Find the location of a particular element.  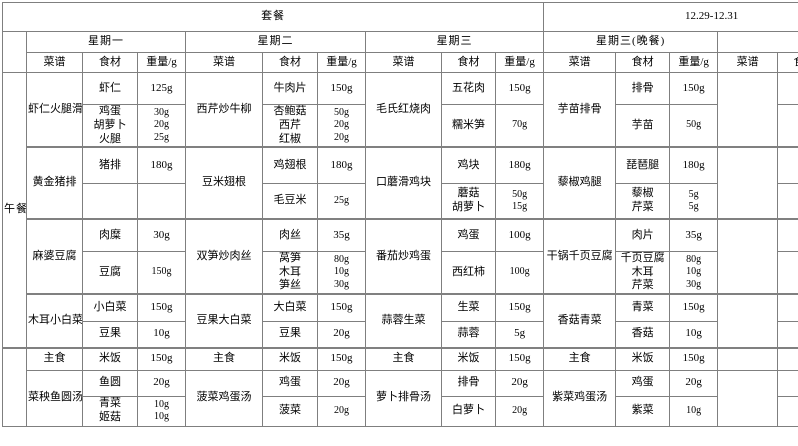

col-head-ingredient-3: 食材 is located at coordinates (468, 62).